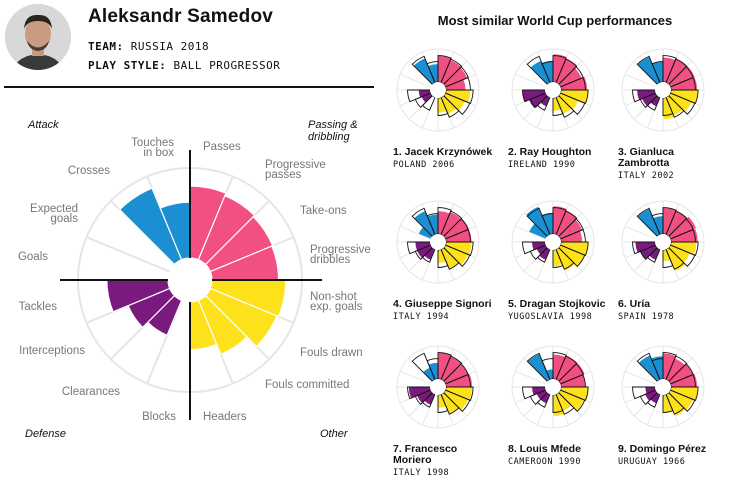 Image resolution: width=730 pixels, height=495 pixels. I want to click on player-face-icon, so click(38, 37).